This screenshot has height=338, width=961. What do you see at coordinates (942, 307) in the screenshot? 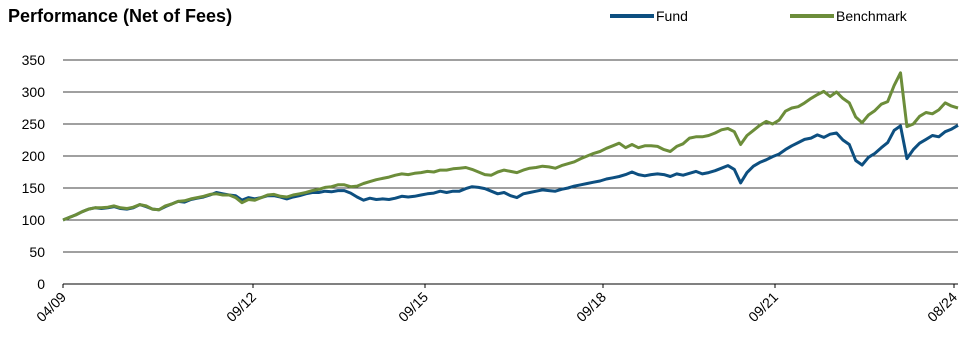
I see `x-tick-label-5: 08/24` at bounding box center [942, 307].